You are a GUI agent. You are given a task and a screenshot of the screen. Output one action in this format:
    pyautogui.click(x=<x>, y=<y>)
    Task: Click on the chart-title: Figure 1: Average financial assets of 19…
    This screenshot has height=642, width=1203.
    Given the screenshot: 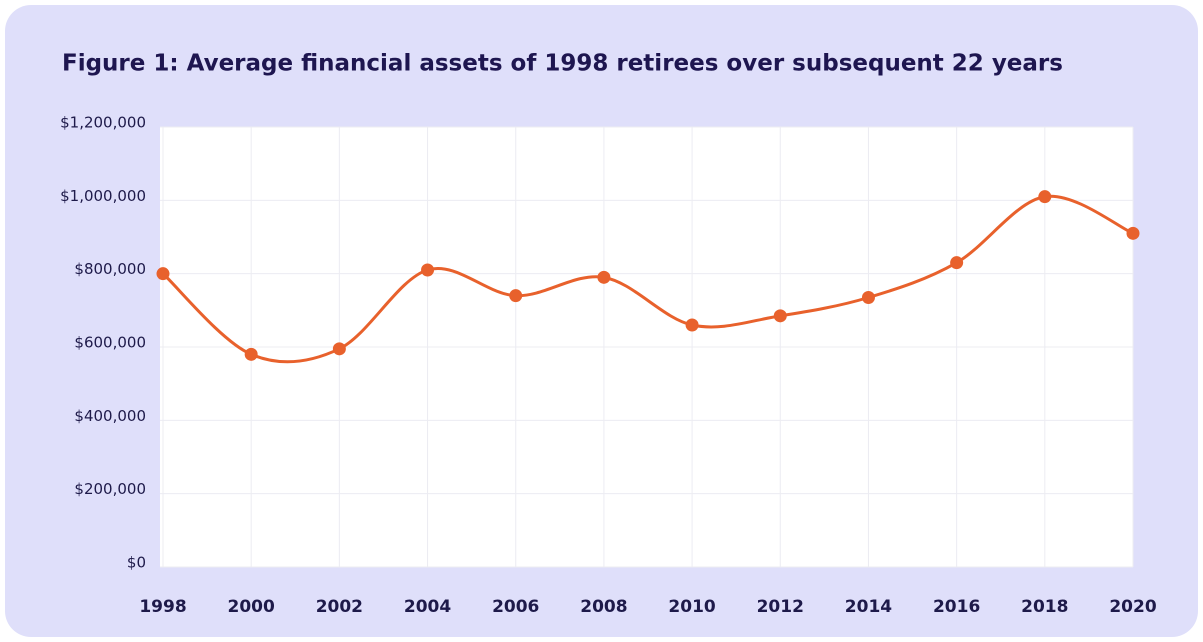 What is the action you would take?
    pyautogui.click(x=562, y=64)
    